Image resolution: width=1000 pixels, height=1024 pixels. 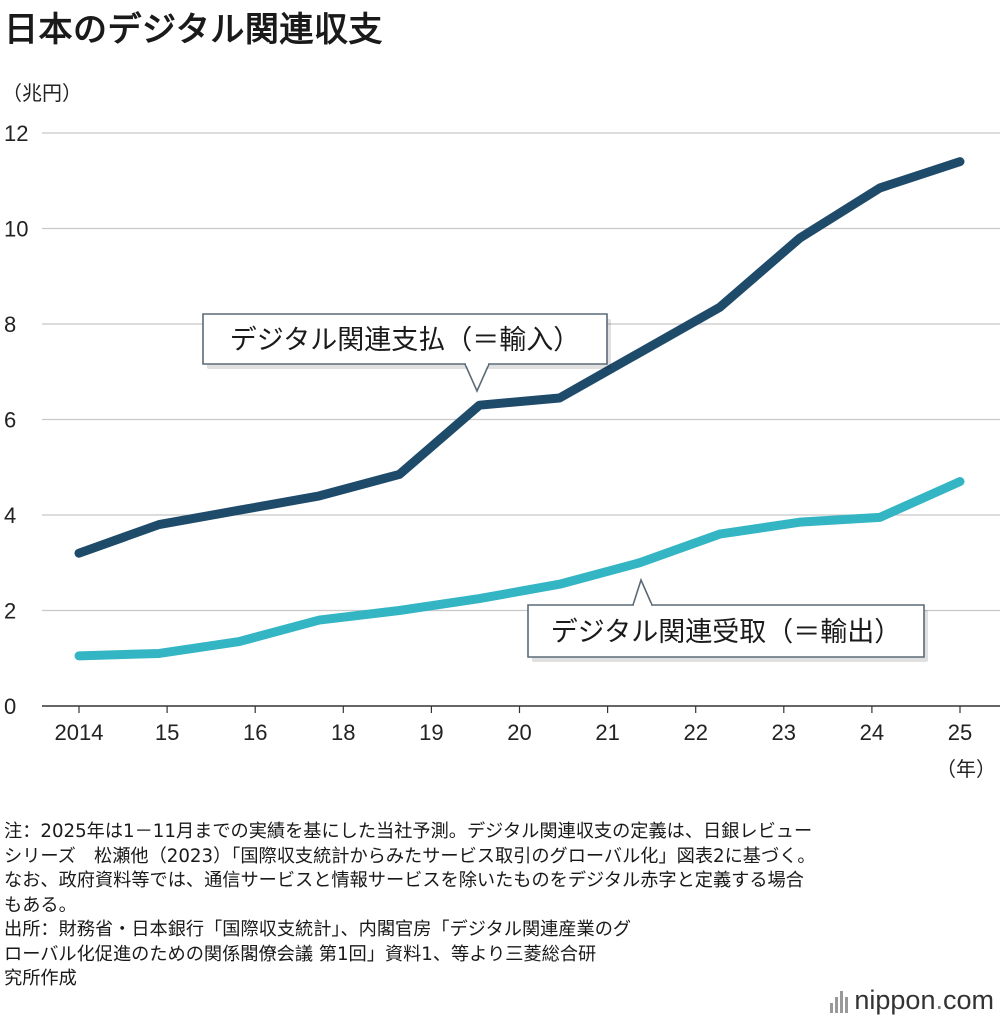 What do you see at coordinates (966, 769) in the screenshot?
I see `x-axis-unit-label: （年）` at bounding box center [966, 769].